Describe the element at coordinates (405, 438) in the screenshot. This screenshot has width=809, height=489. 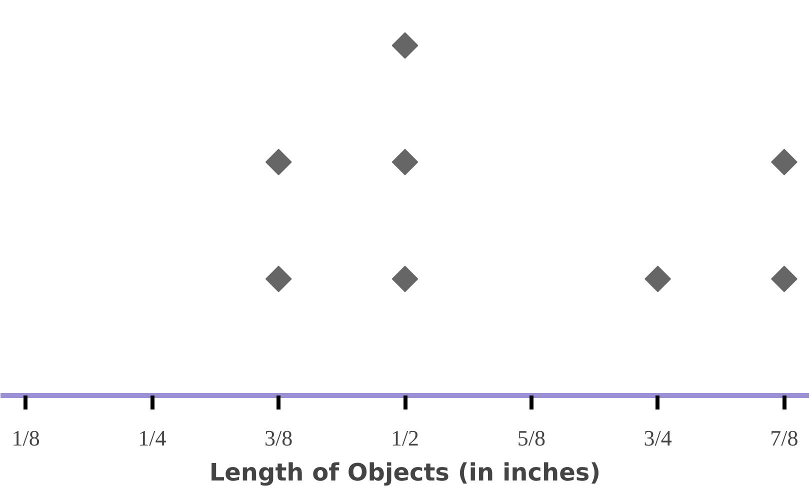
I see `x-tick-label: 1/2` at that location.